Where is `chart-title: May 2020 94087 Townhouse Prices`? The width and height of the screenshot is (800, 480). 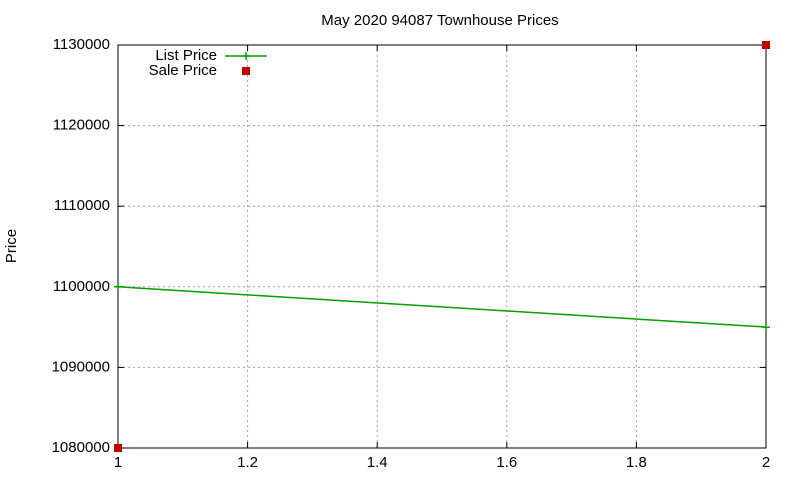
chart-title: May 2020 94087 Townhouse Prices is located at coordinates (439, 20).